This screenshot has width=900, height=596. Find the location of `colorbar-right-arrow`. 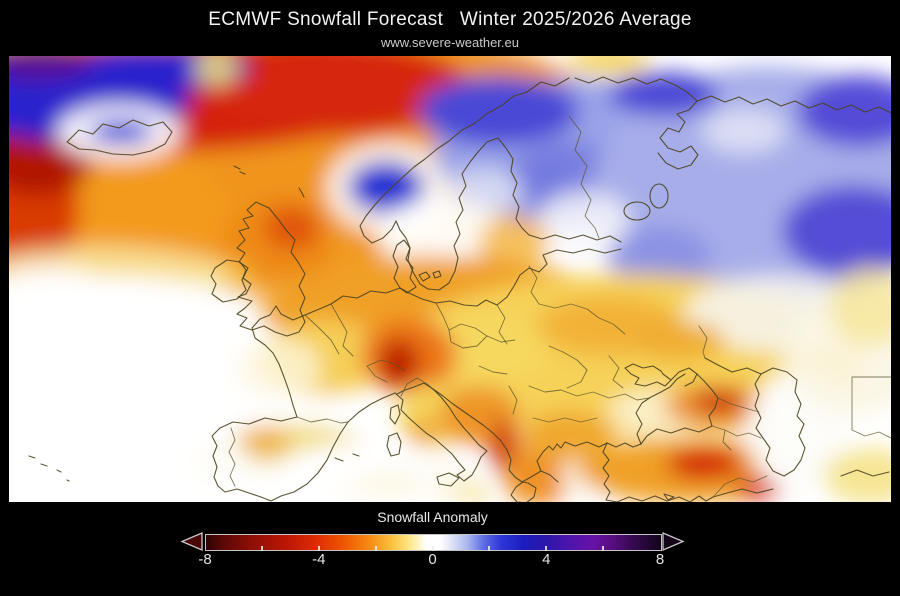

colorbar-right-arrow is located at coordinates (673, 541).